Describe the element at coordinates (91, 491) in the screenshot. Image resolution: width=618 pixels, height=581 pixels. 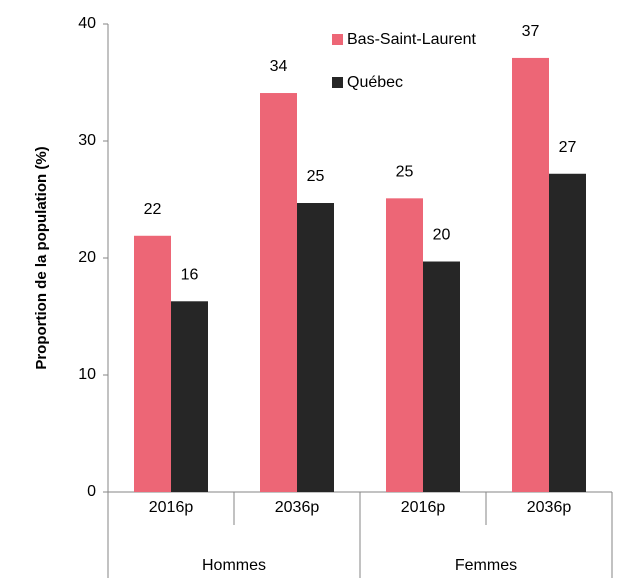
I see `y-tick-label: 0` at that location.